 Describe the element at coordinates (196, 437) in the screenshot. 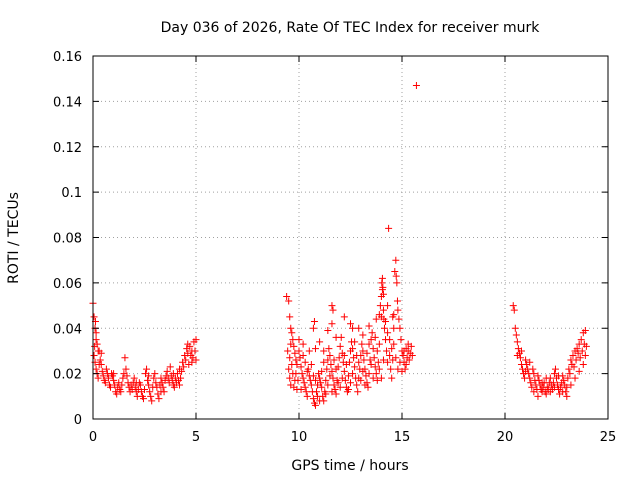

I see `x-tick-label: 5` at that location.